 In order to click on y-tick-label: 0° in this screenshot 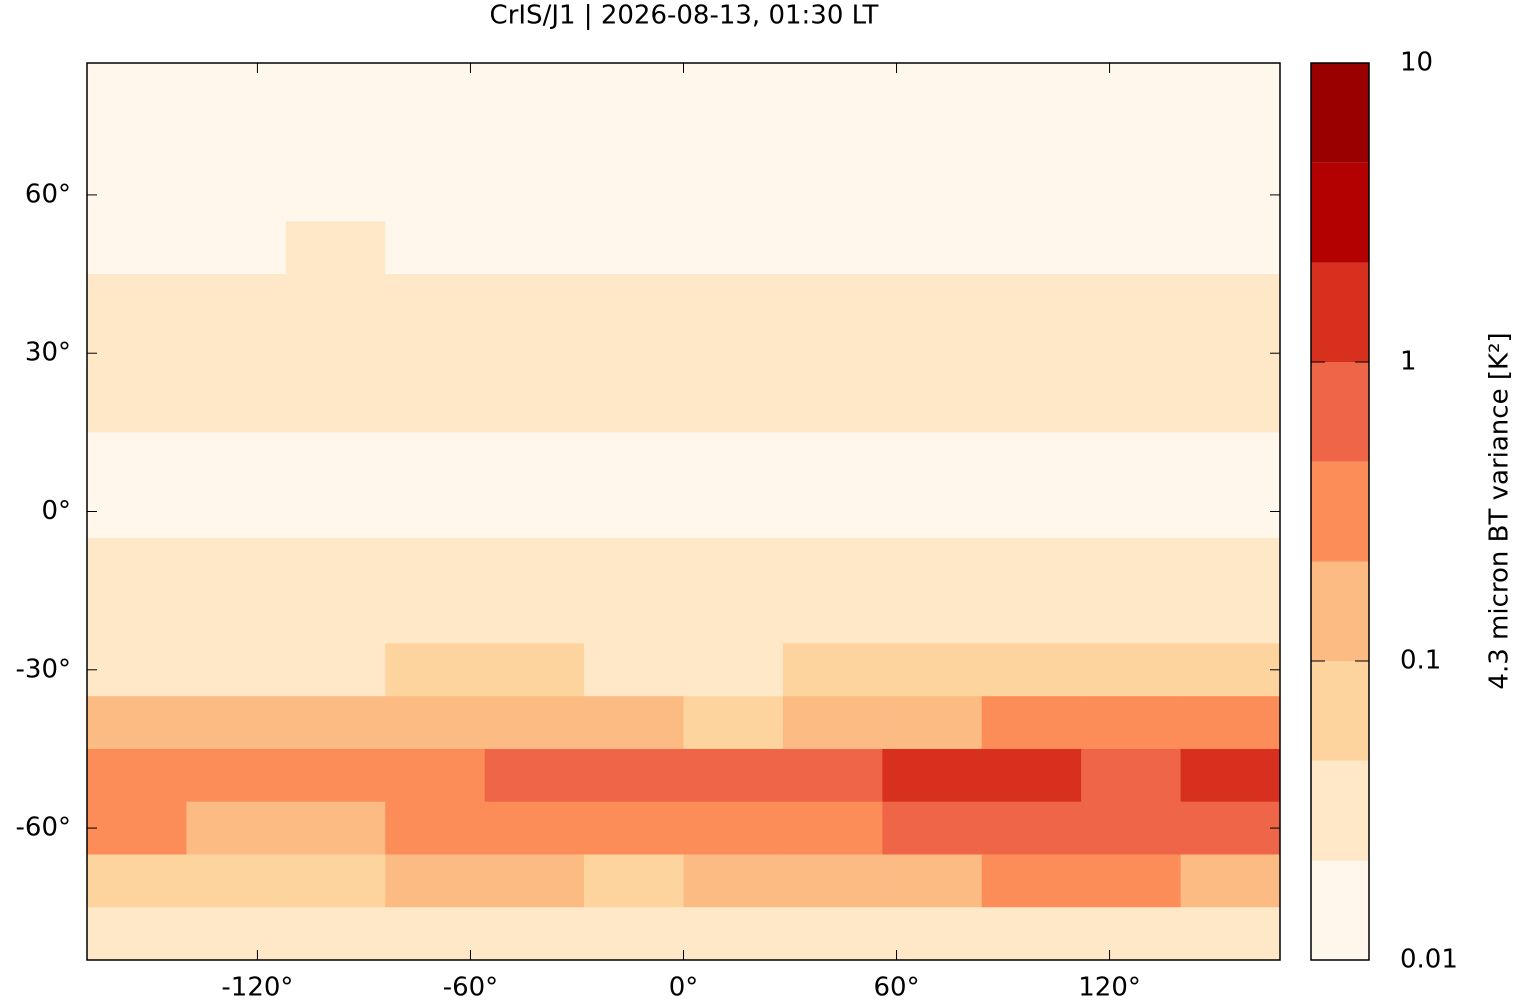, I will do `click(56, 511)`.